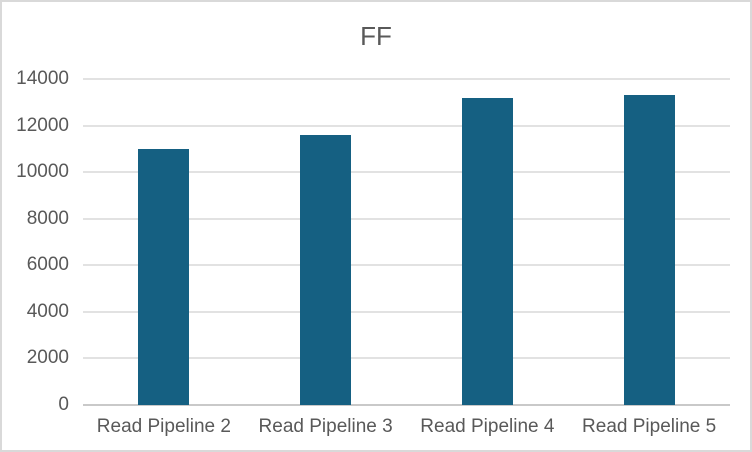  Describe the element at coordinates (47, 358) in the screenshot. I see `y-tick-label: 2000` at that location.